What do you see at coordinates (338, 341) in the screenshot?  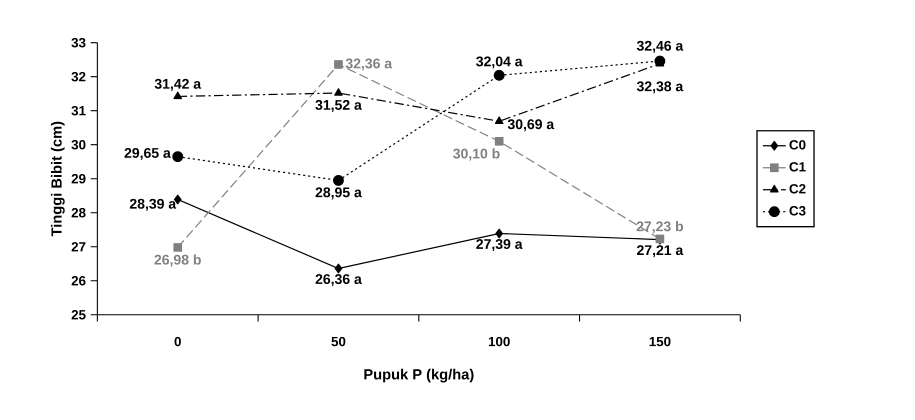 I see `x-tick-label: 50` at bounding box center [338, 341].